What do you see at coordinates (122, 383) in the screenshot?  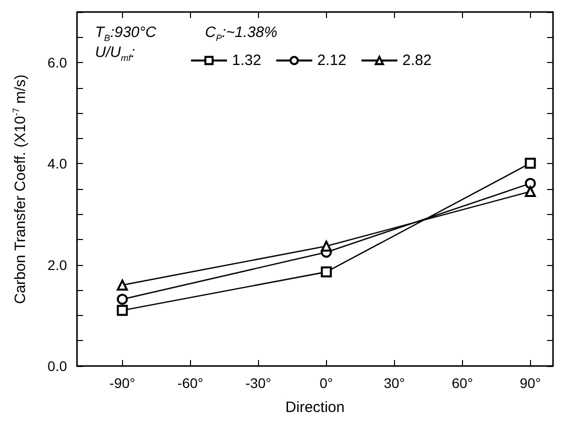 I see `x-tick-label: -90°` at bounding box center [122, 383].